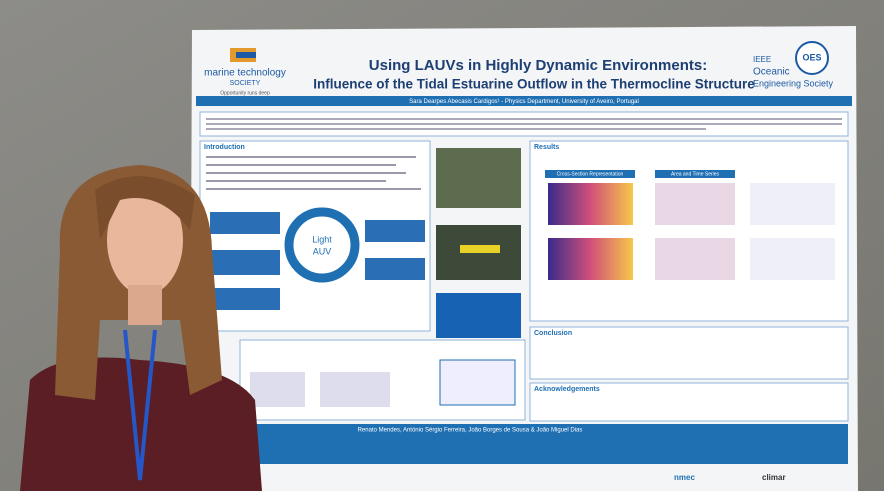 Image resolution: width=884 pixels, height=491 pixels. What do you see at coordinates (689, 402) in the screenshot?
I see `ack-box` at bounding box center [689, 402].